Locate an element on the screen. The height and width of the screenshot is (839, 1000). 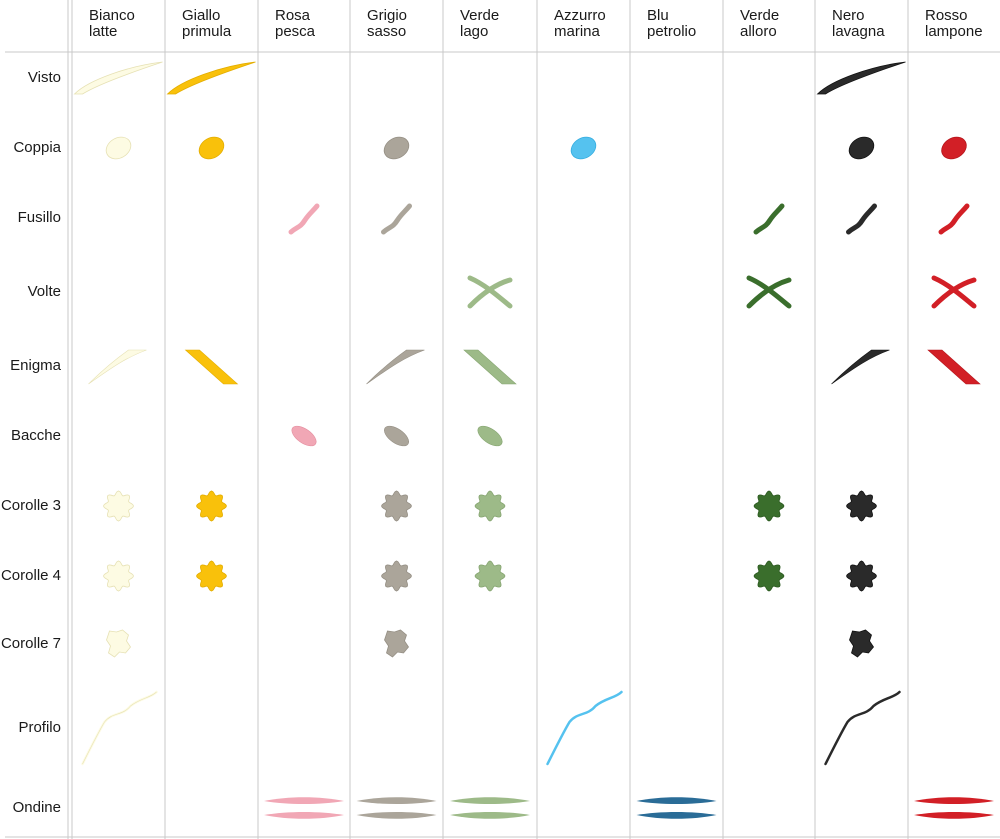
column-header: Nero lavagna is located at coordinates (858, 24).